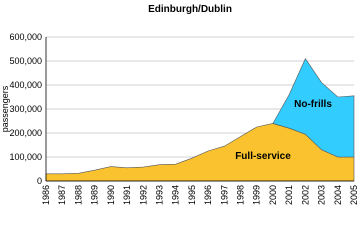  I want to click on chart-title: Edinburgh/Dublin, so click(190, 9).